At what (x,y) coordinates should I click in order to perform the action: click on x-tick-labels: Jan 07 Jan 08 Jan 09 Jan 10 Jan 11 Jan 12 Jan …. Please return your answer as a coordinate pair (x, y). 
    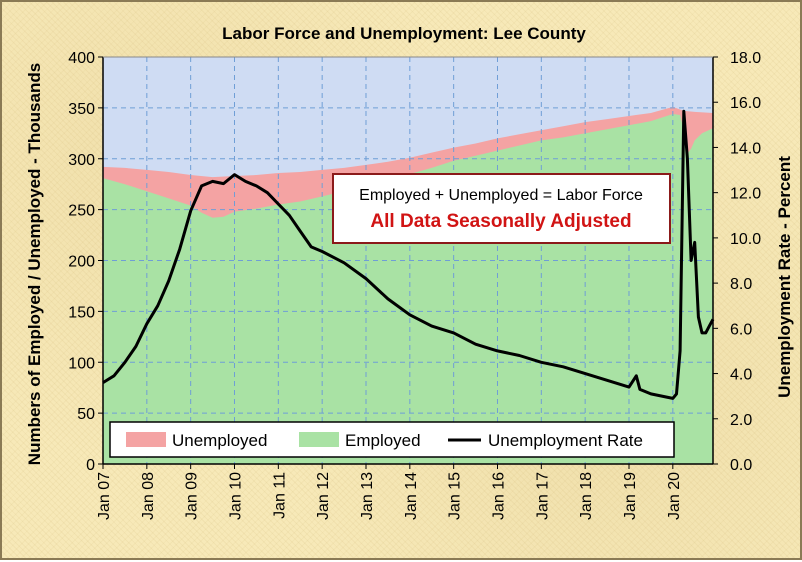
    Looking at the image, I should click on (389, 492).